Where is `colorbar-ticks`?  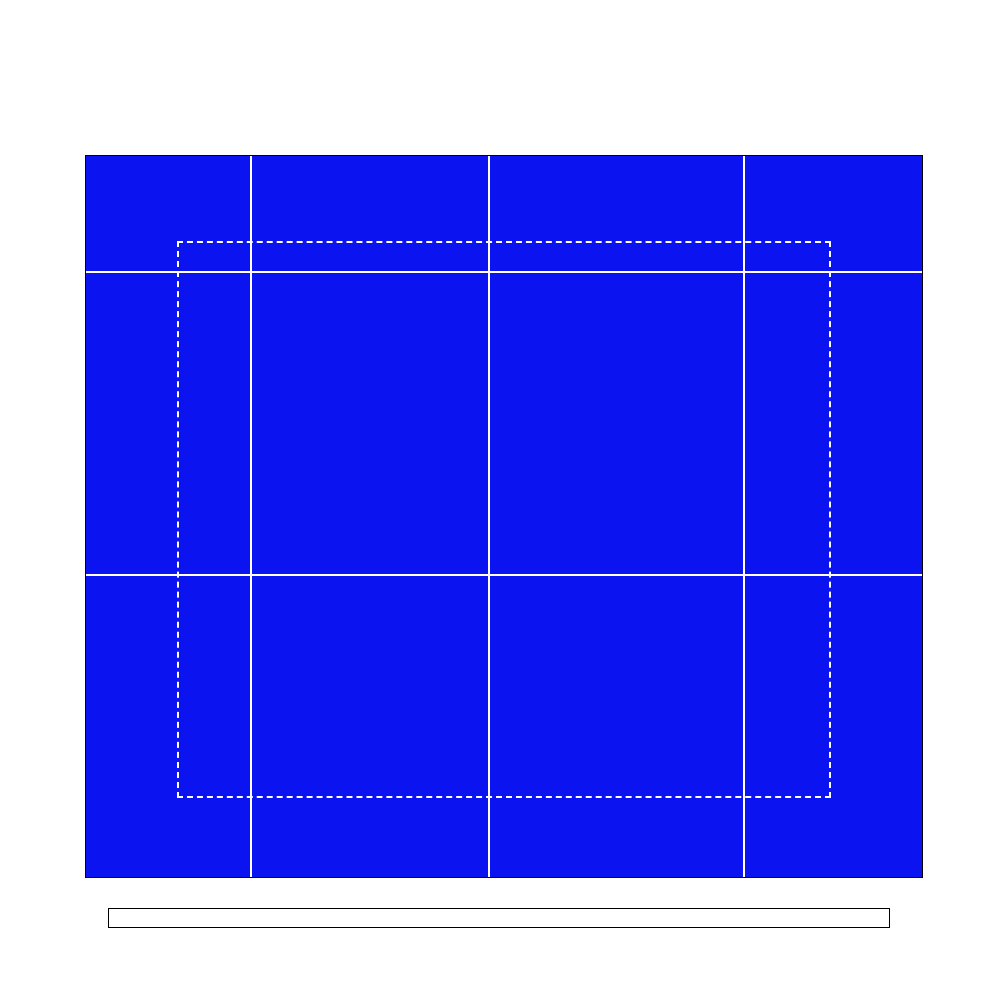
colorbar-ticks is located at coordinates (499, 940).